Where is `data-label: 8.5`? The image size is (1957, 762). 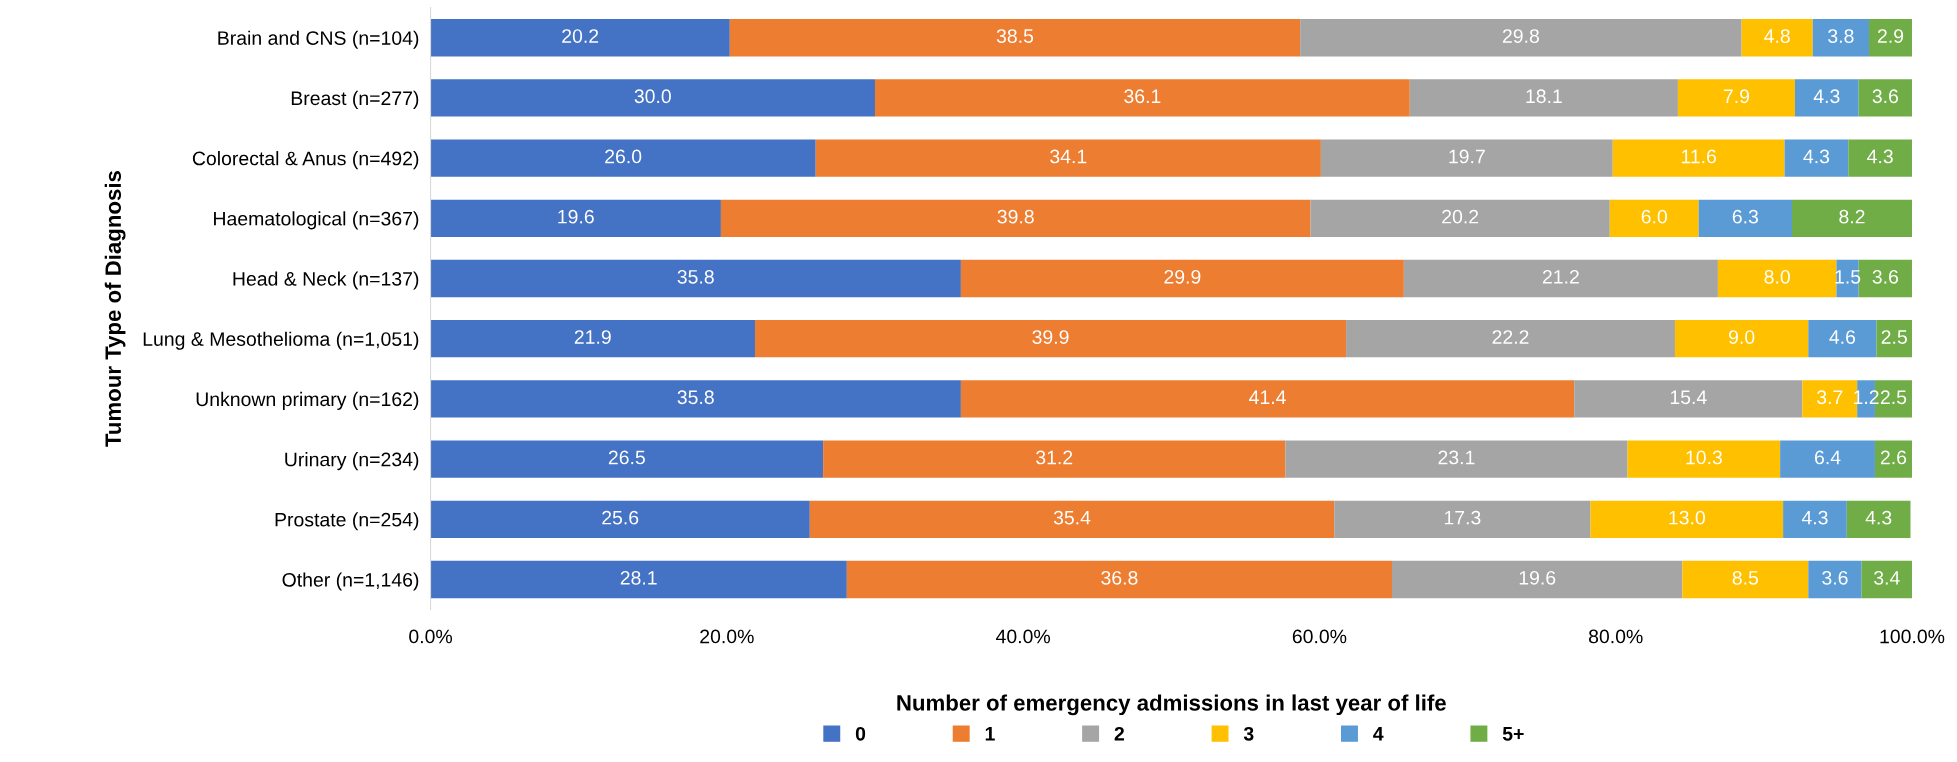 data-label: 8.5 is located at coordinates (1745, 577).